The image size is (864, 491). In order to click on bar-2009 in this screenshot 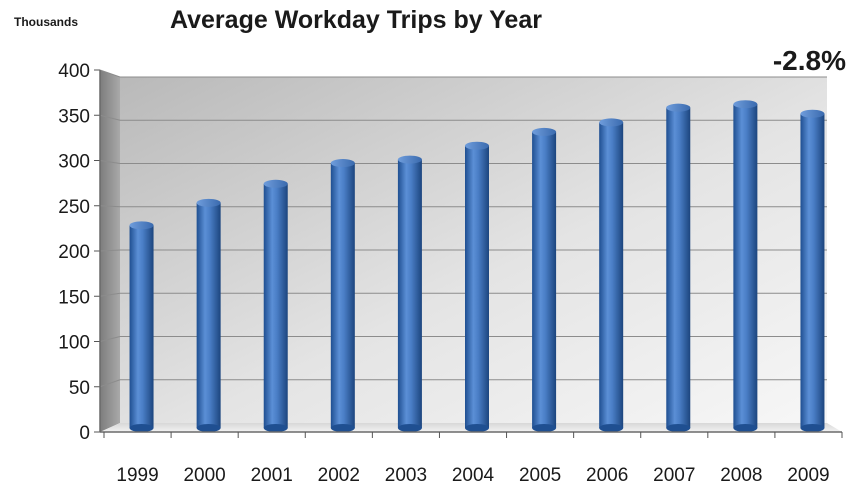, I will do `click(812, 270)`.